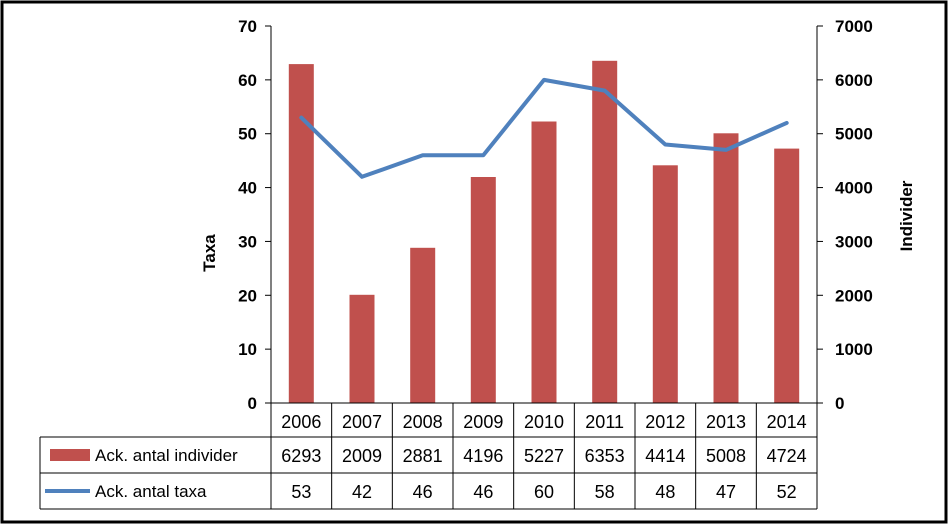  What do you see at coordinates (423, 456) in the screenshot?
I see `table-cell-value: 2881` at bounding box center [423, 456].